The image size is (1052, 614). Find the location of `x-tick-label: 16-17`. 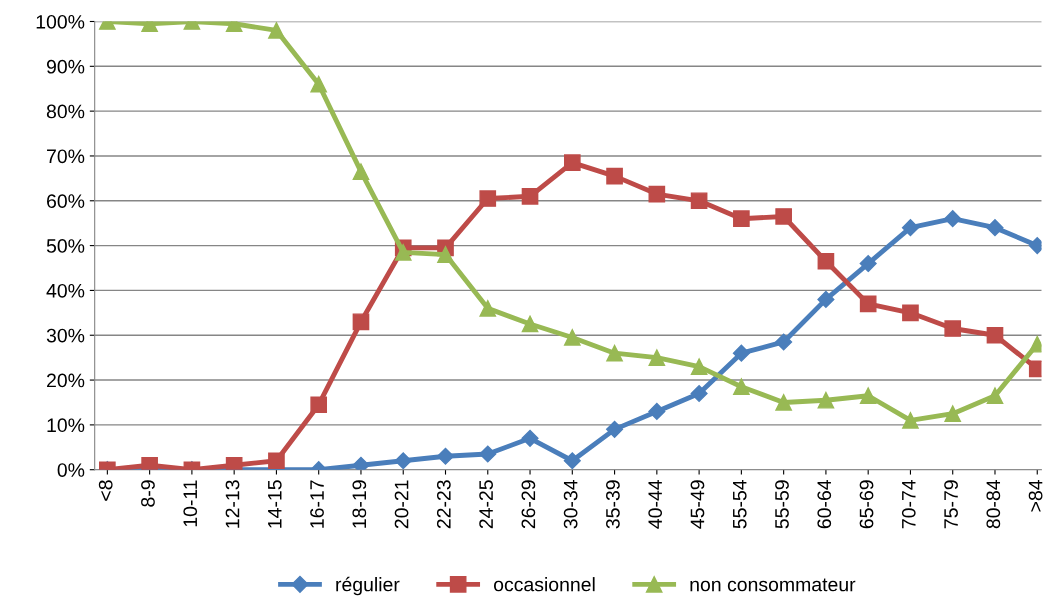

x-tick-label: 16-17 is located at coordinates (317, 504).